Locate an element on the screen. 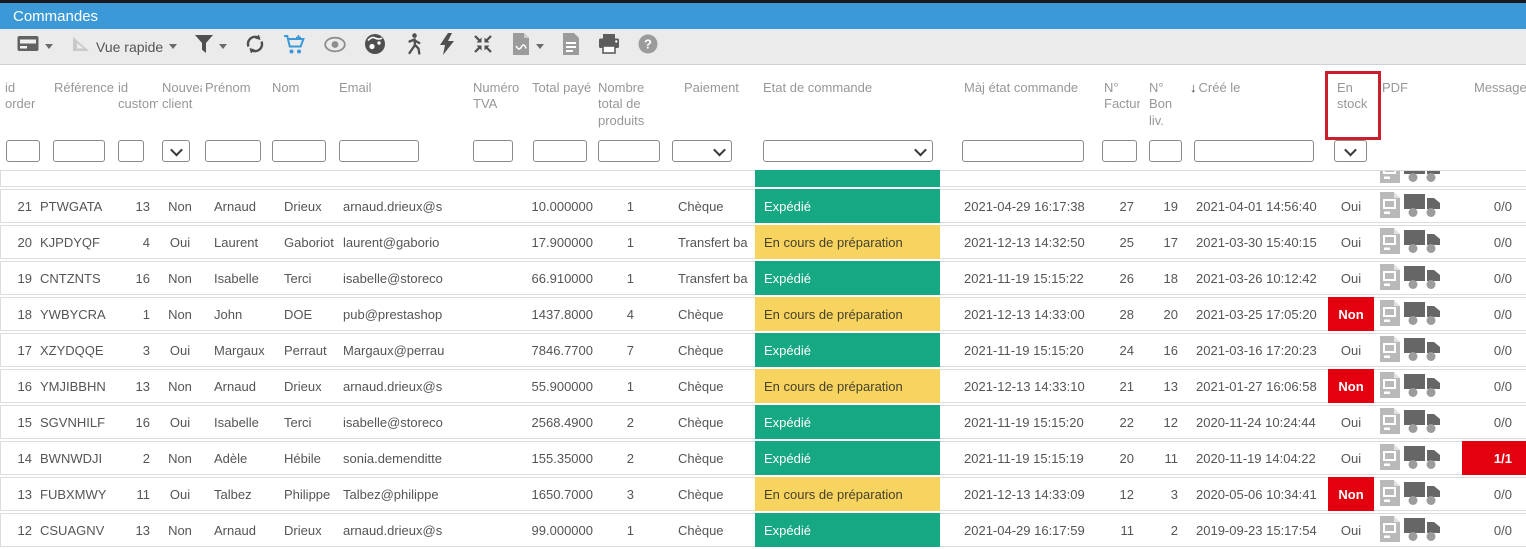  filter-created-input is located at coordinates (1254, 151).